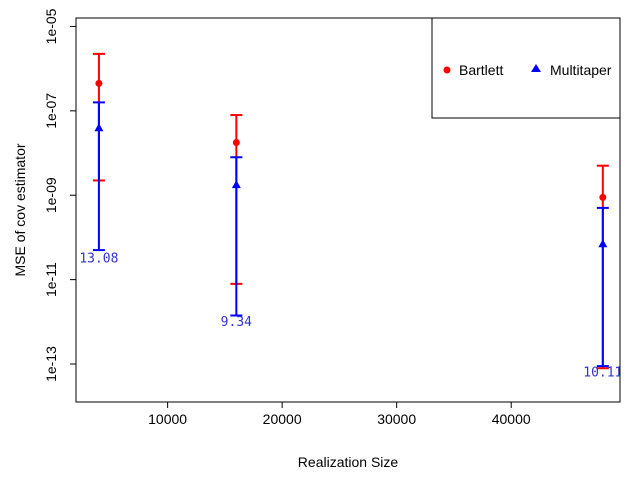  Describe the element at coordinates (447, 70) in the screenshot. I see `legend-marker-bartlett` at that location.